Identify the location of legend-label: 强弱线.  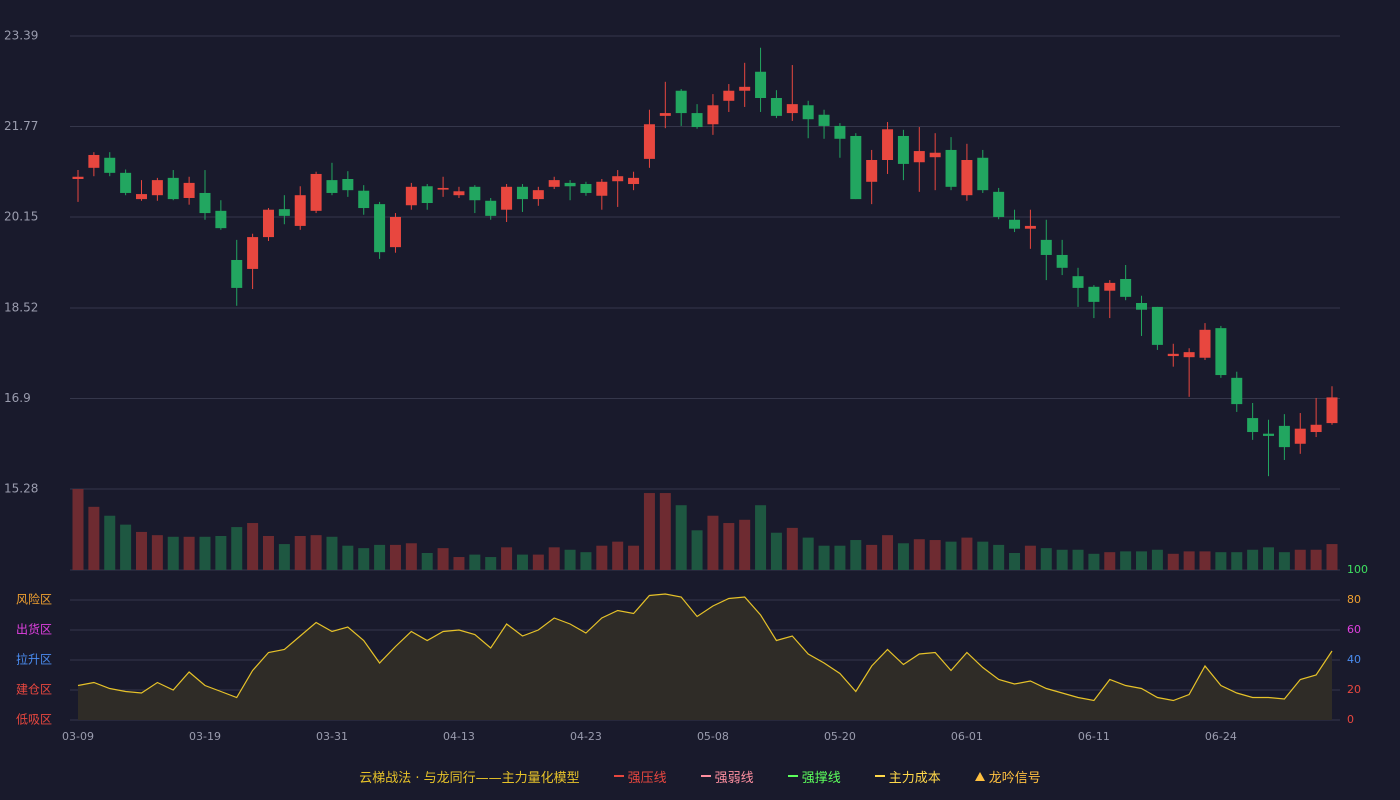
(734, 778).